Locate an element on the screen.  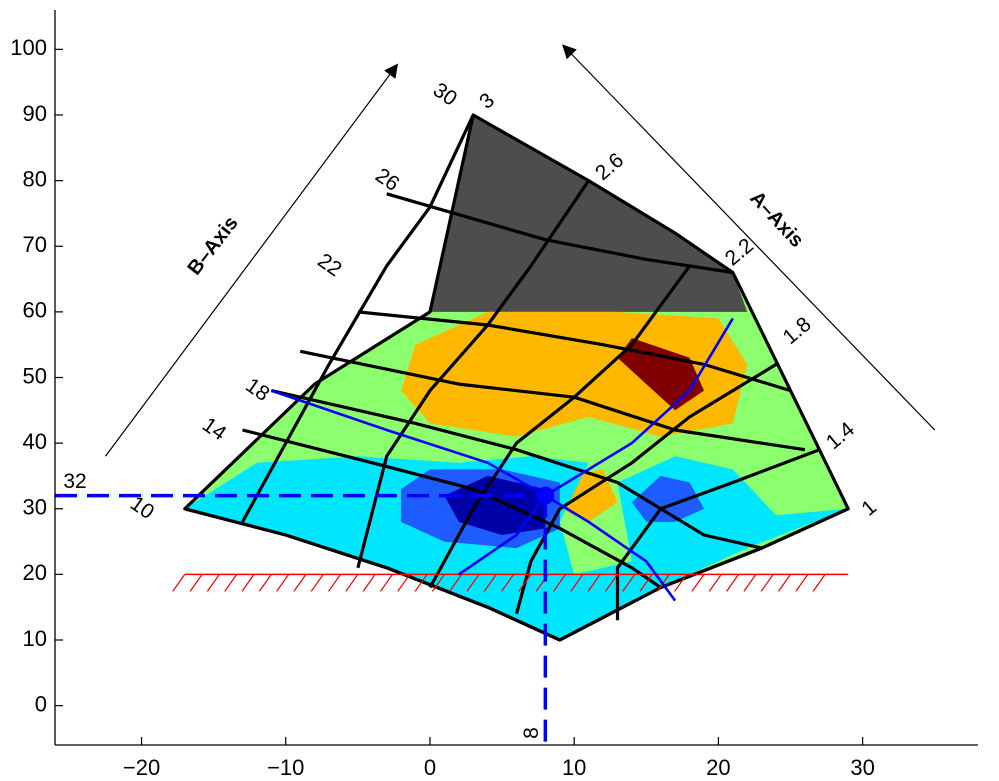
x-tick-label: 0 is located at coordinates (430, 767).